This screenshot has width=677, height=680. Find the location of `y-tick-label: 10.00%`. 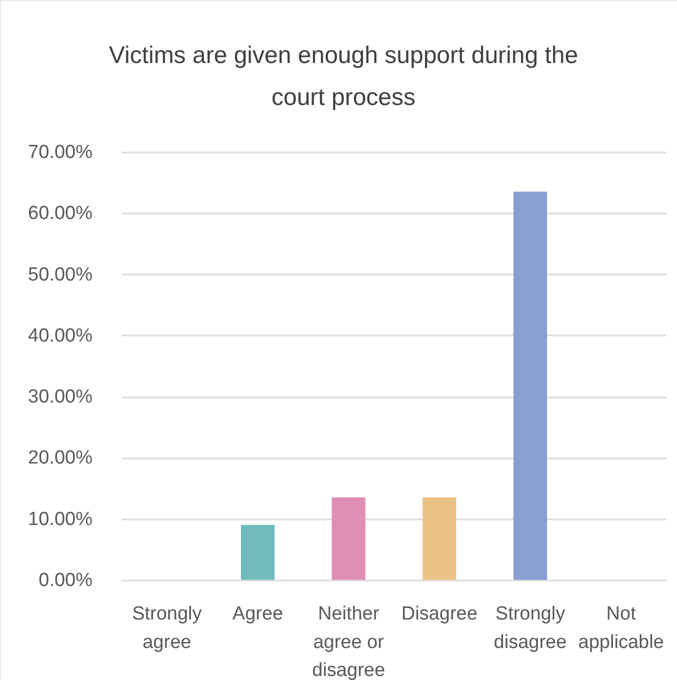

y-tick-label: 10.00% is located at coordinates (60, 519).